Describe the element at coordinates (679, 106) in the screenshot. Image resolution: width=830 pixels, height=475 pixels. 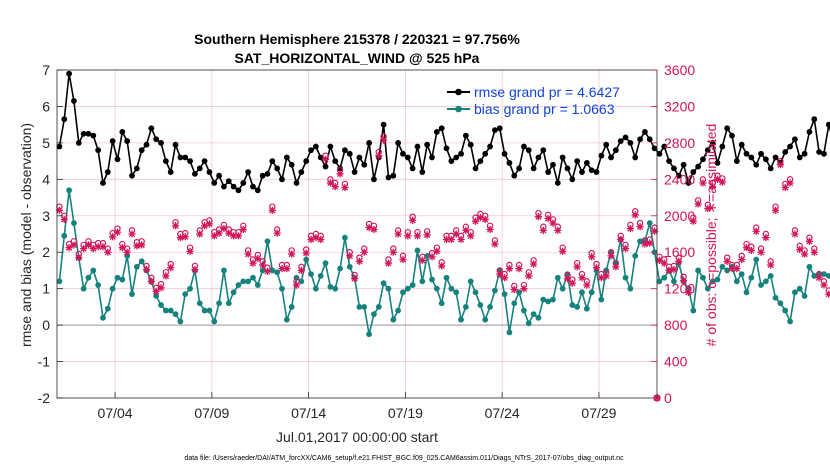
I see `y-right-tick-label: 3200` at that location.